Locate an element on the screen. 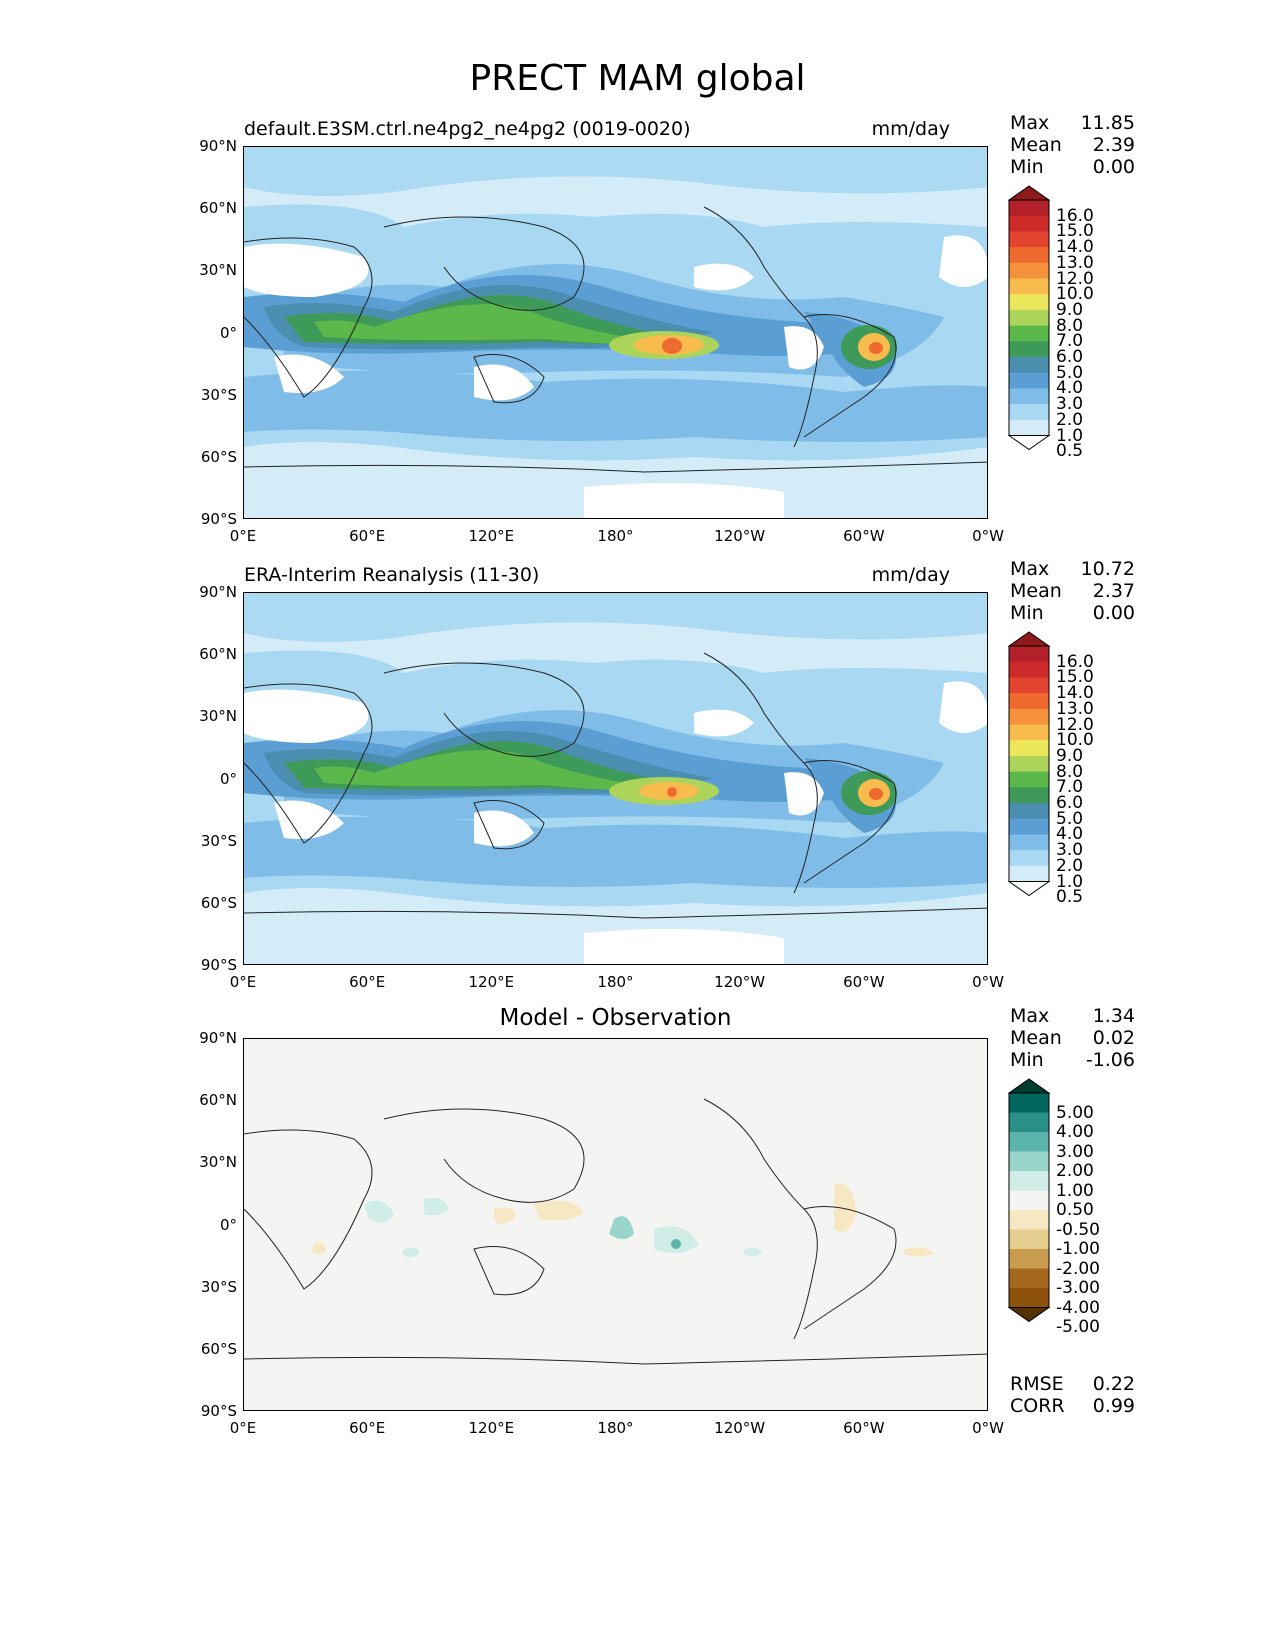 This screenshot has height=1650, width=1275. diff-field is located at coordinates (615, 1224).